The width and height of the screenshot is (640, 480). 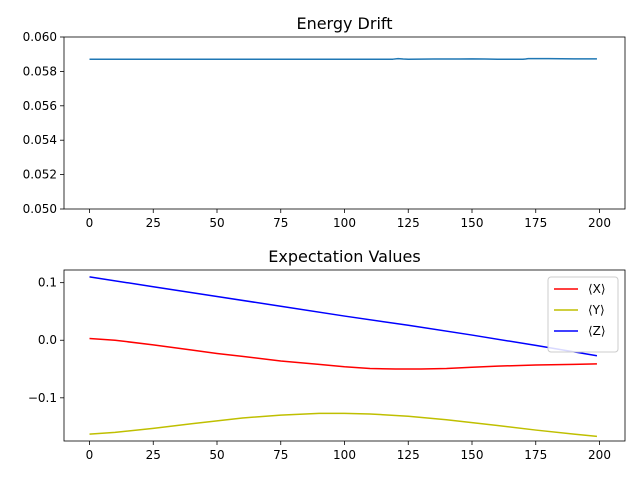 I want to click on chart-title: Energy Drift, so click(x=344, y=23).